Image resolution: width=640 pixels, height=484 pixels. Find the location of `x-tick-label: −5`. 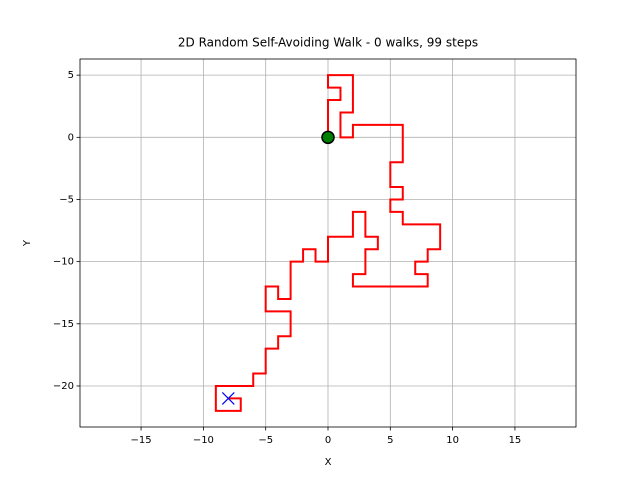

x-tick-label: −5 is located at coordinates (265, 440).